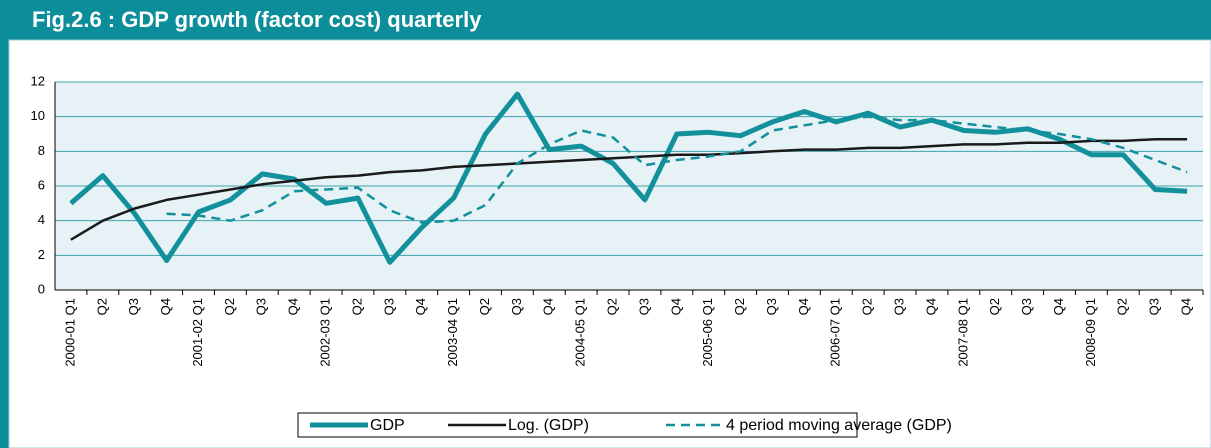 The width and height of the screenshot is (1211, 448). Describe the element at coordinates (605, 20) in the screenshot. I see `title-bar` at that location.